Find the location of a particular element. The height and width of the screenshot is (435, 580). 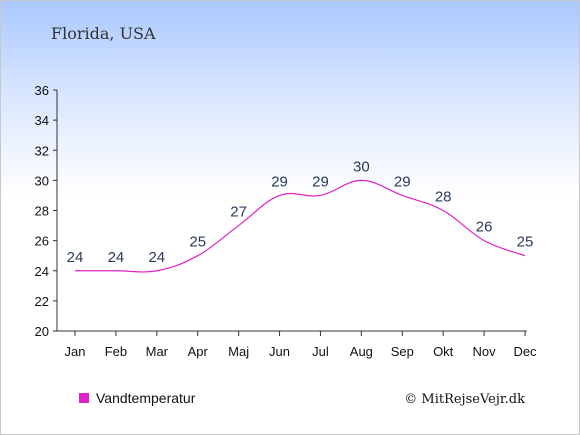

x-tick-label: Dec is located at coordinates (525, 351).